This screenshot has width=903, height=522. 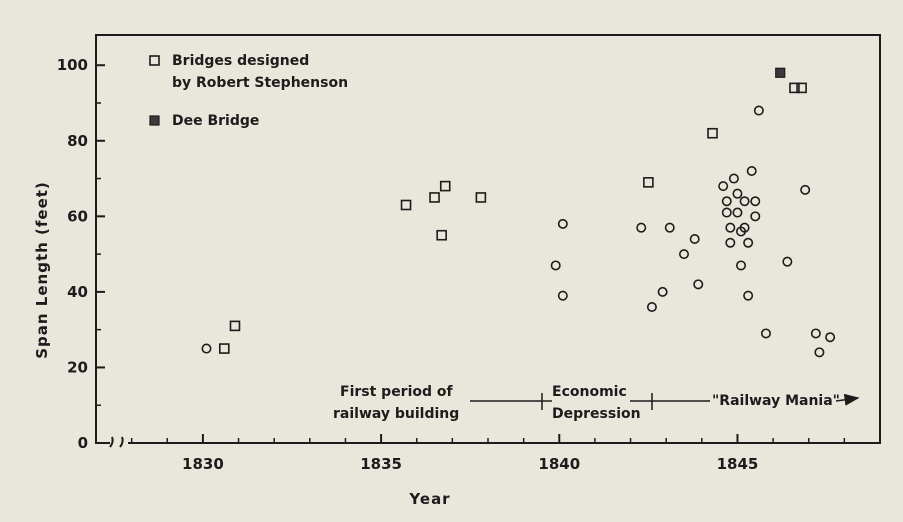 I want to click on y-tick-label: 40, so click(x=77, y=292).